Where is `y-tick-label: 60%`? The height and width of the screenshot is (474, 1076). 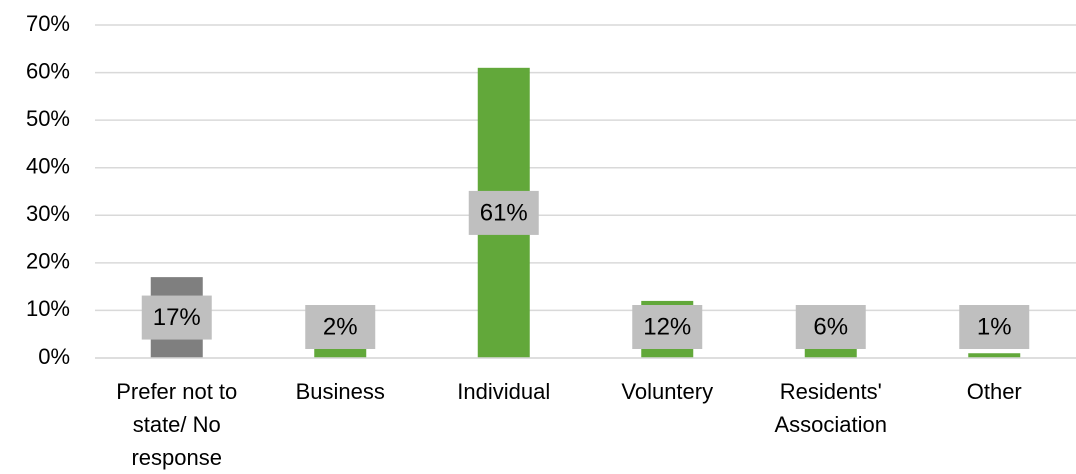
y-tick-label: 60% is located at coordinates (48, 70).